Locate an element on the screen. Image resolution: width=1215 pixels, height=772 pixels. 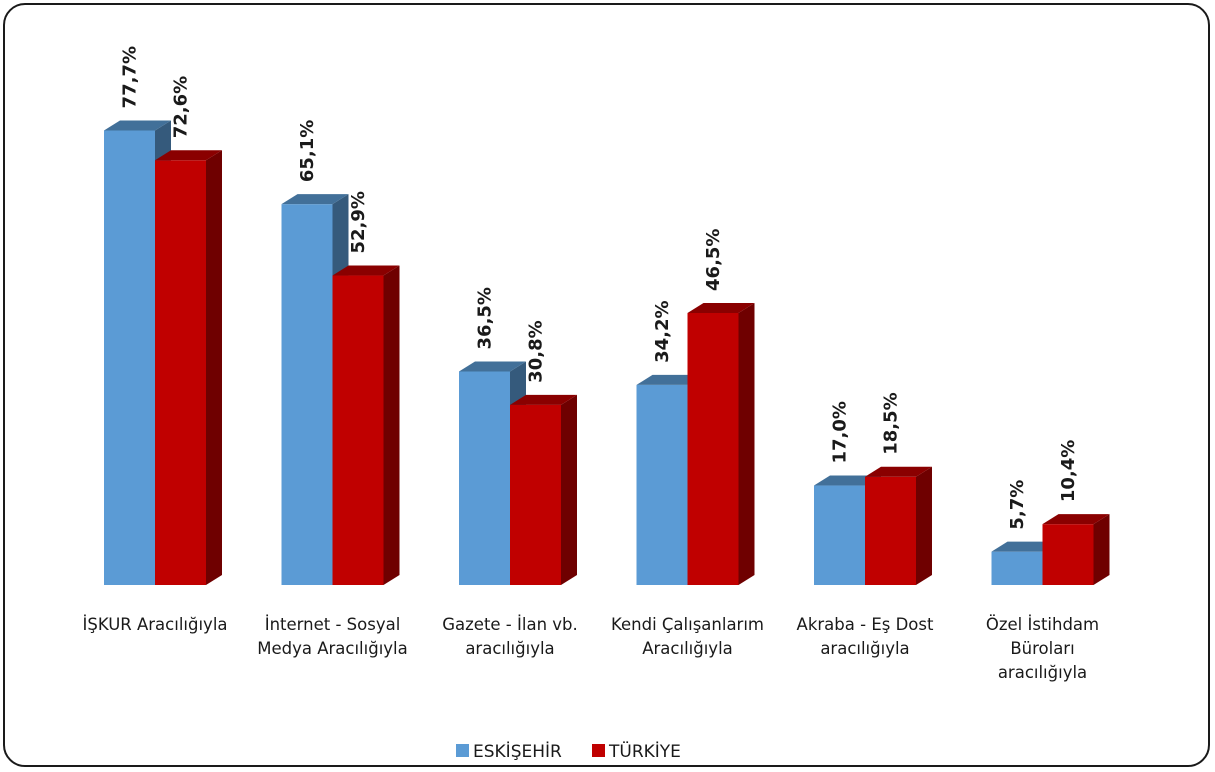
category-label-5: Özel İstihdam Büroları aracılığıyla is located at coordinates (1042, 648).